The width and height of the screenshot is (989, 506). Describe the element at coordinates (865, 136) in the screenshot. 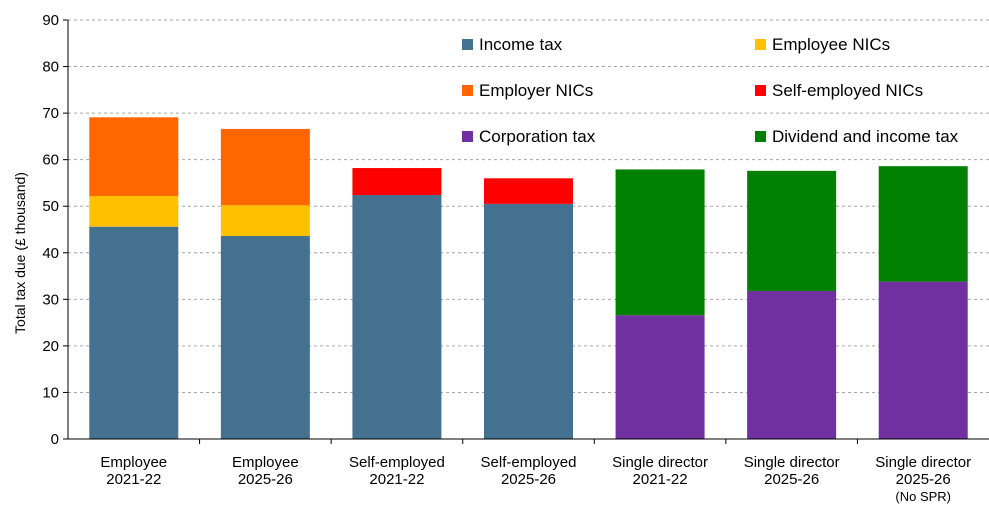

I see `legend-label: Dividend and income tax` at that location.